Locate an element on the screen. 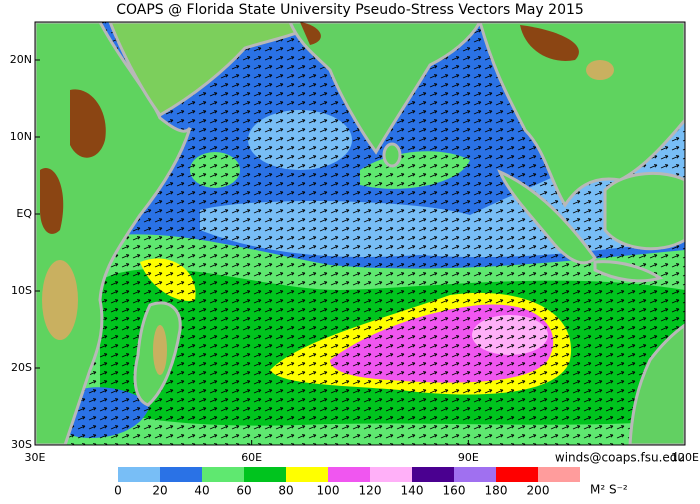 This screenshot has width=700, height=504. colorbar-label: 180 is located at coordinates (496, 491).